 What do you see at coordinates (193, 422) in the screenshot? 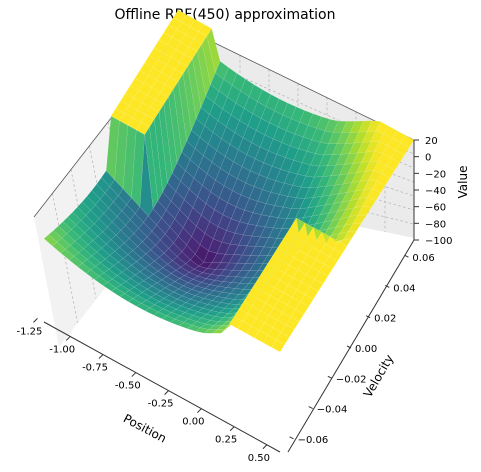
I see `x-tick-label: 0.00` at bounding box center [193, 422].